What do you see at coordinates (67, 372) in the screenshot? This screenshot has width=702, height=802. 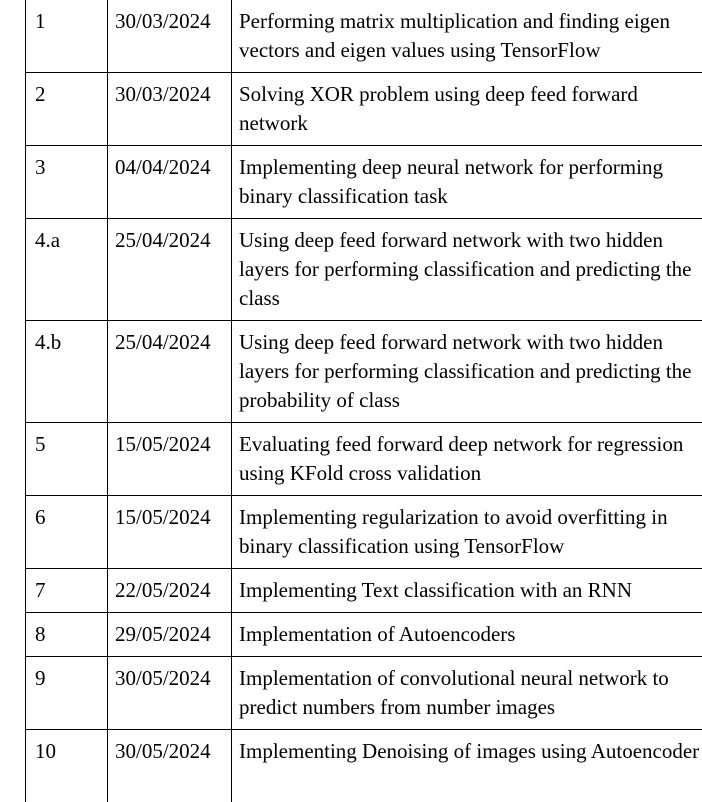 I see `row-number: 4.b` at bounding box center [67, 372].